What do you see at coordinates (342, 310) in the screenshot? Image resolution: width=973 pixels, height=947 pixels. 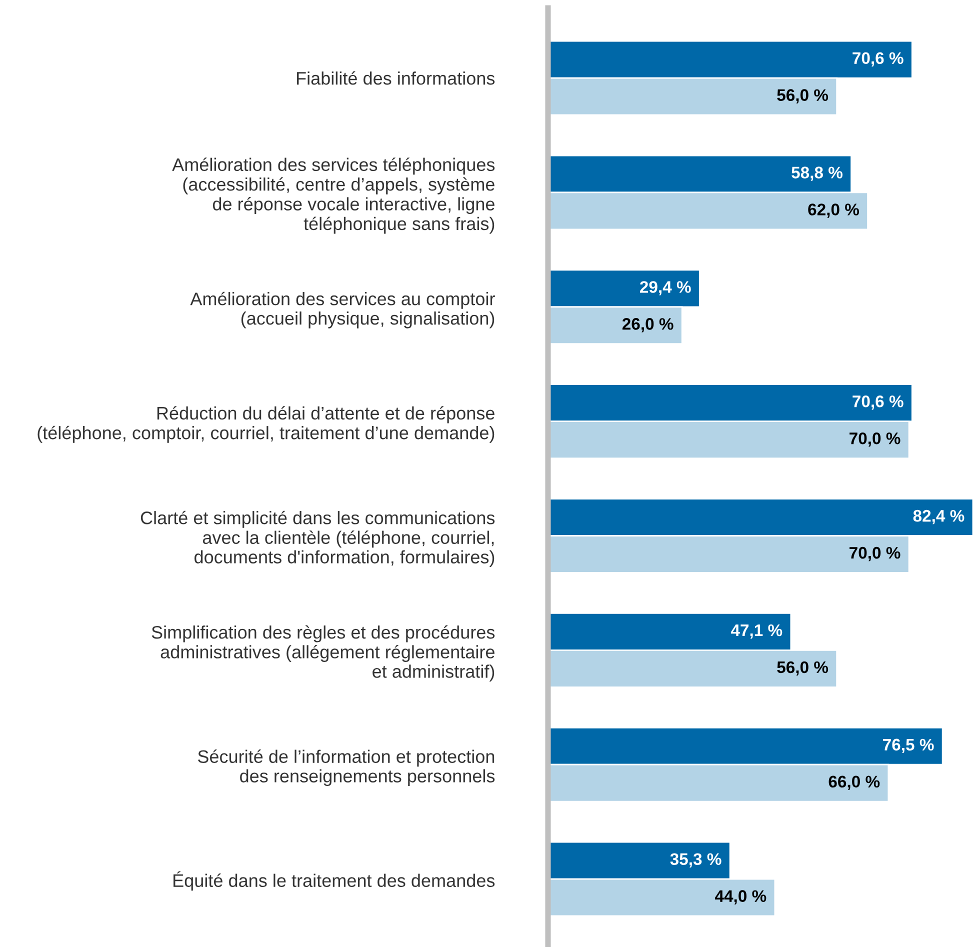 I see `y-tick-label: Amélioration des services au comptoir (accueil physique, signalisation)` at bounding box center [342, 310].